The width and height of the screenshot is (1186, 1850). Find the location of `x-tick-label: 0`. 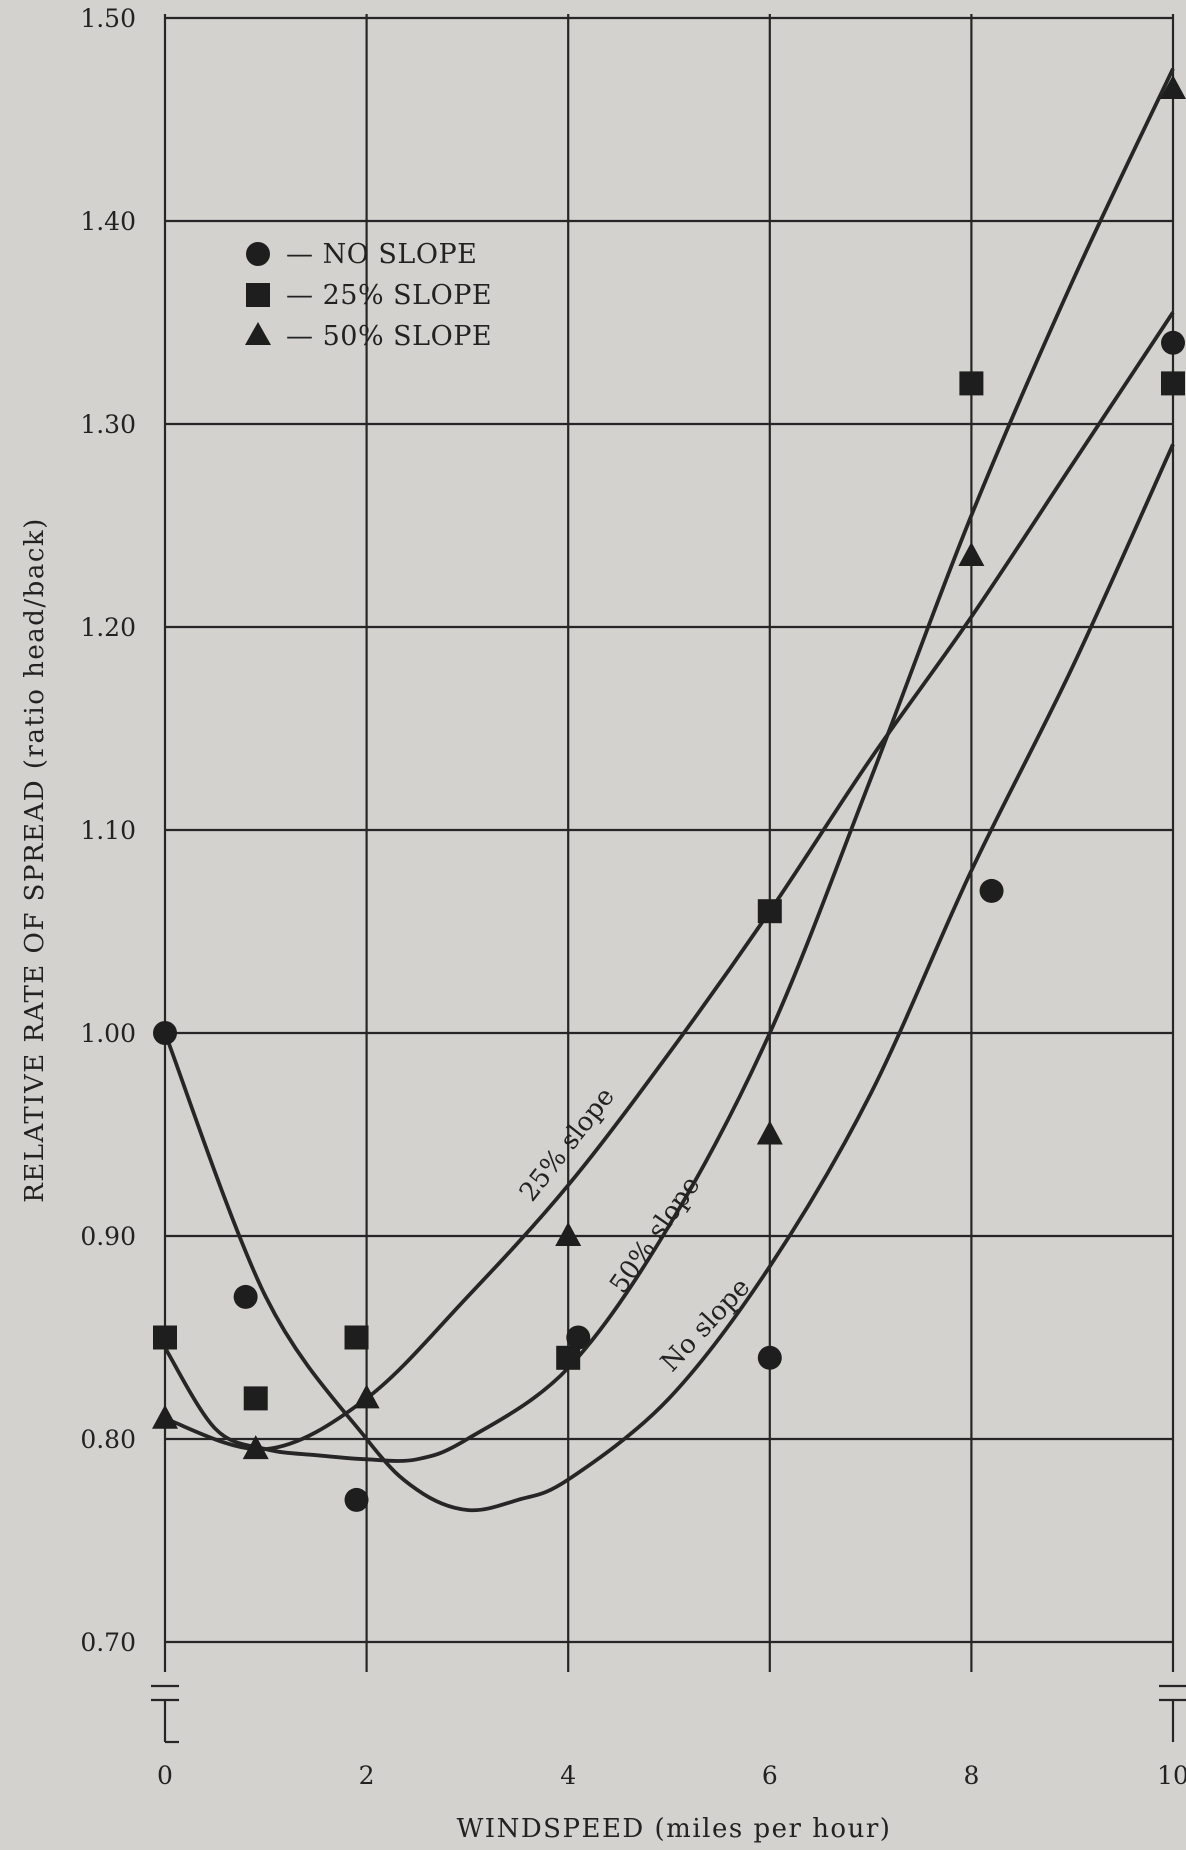

x-tick-label: 0 is located at coordinates (165, 1775).